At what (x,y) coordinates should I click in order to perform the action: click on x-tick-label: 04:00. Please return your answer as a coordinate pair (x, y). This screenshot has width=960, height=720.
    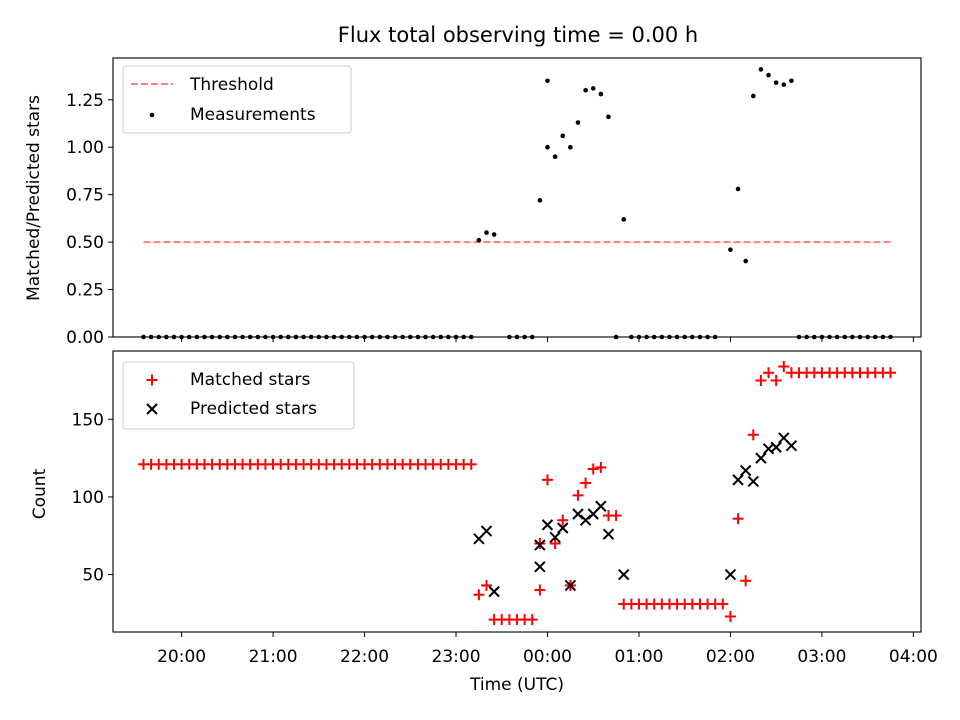
    Looking at the image, I should click on (913, 657).